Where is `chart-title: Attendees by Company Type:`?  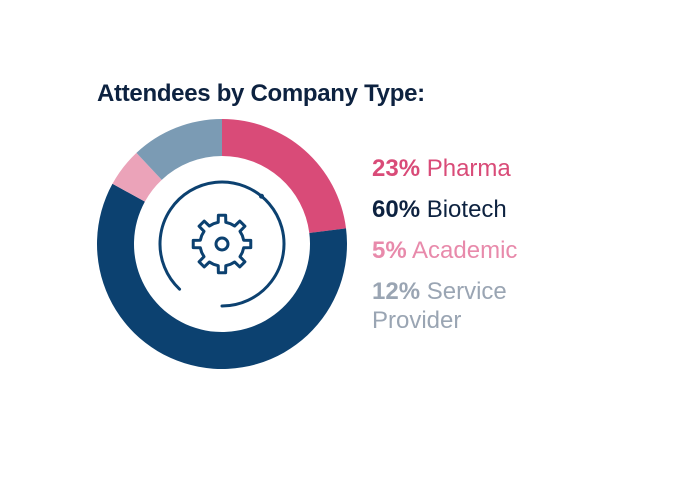 chart-title: Attendees by Company Type: is located at coordinates (261, 93).